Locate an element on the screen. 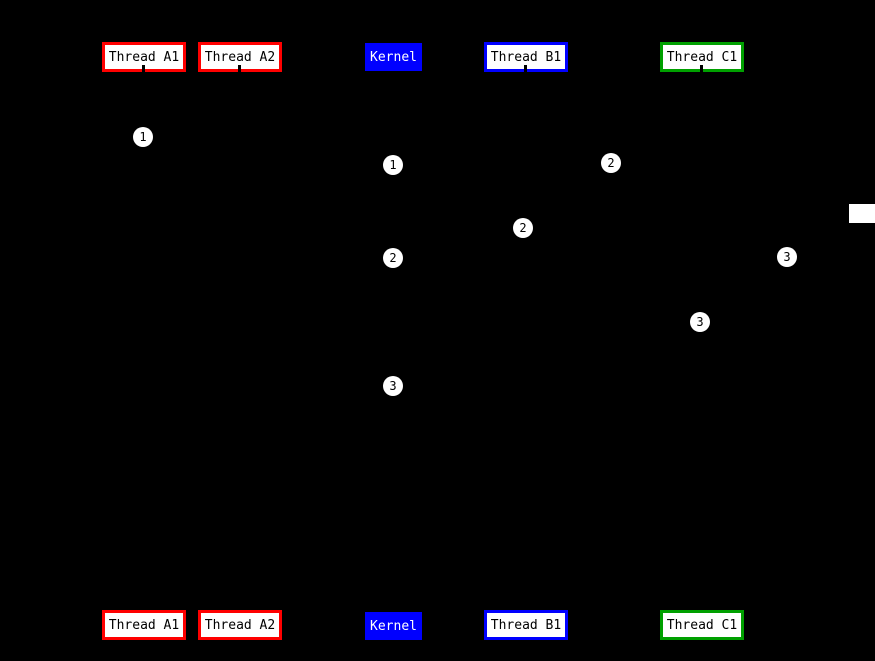 The image size is (875, 661). actor-bottom-thread-c1: Thread C1 is located at coordinates (702, 625).